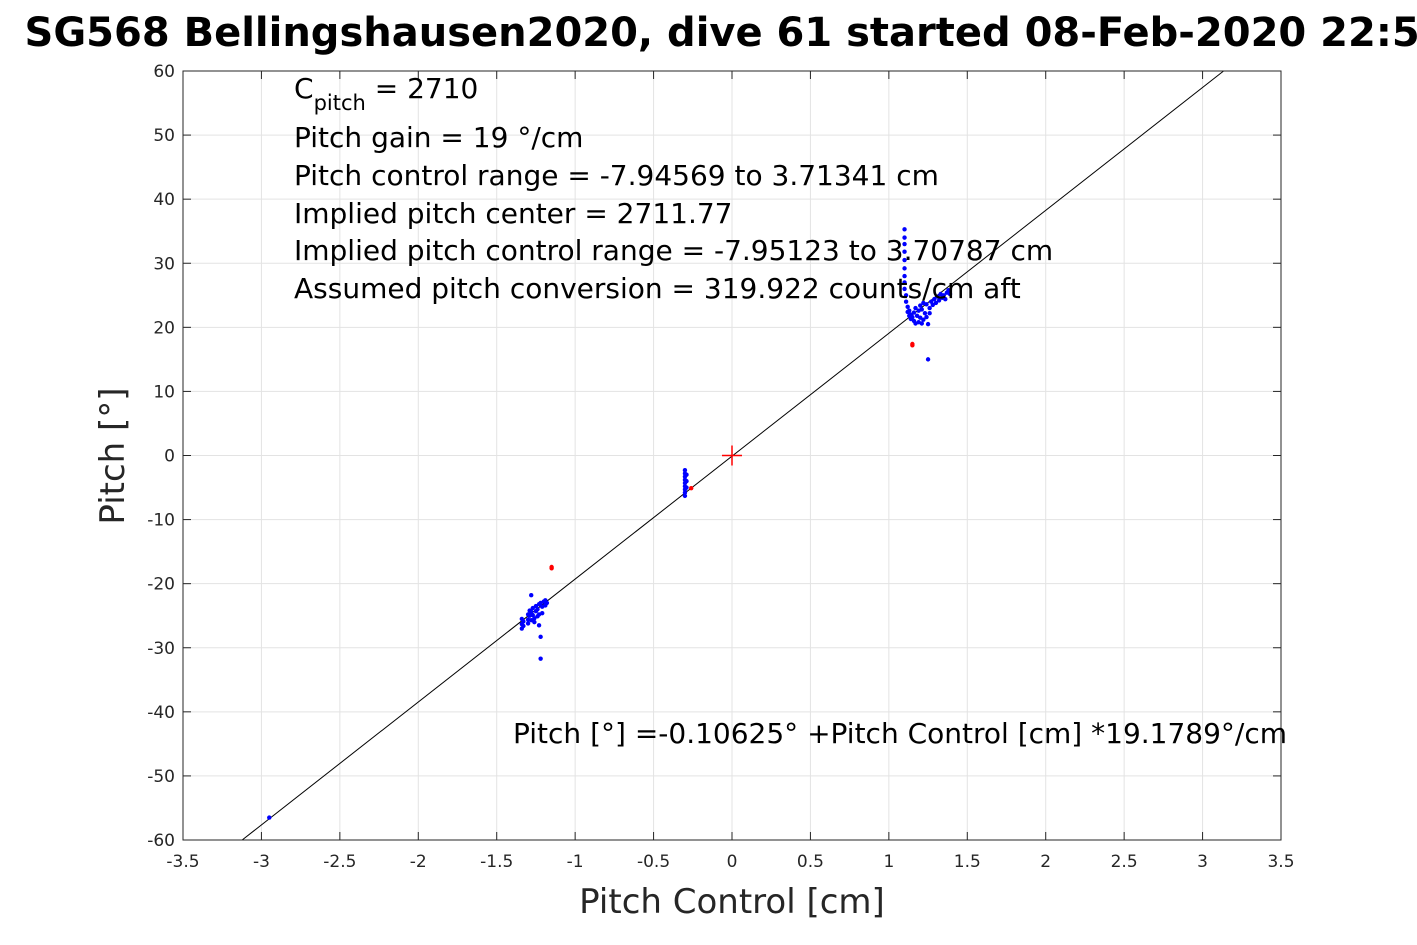  What do you see at coordinates (1045, 862) in the screenshot?
I see `x-tick-label: 2` at bounding box center [1045, 862].